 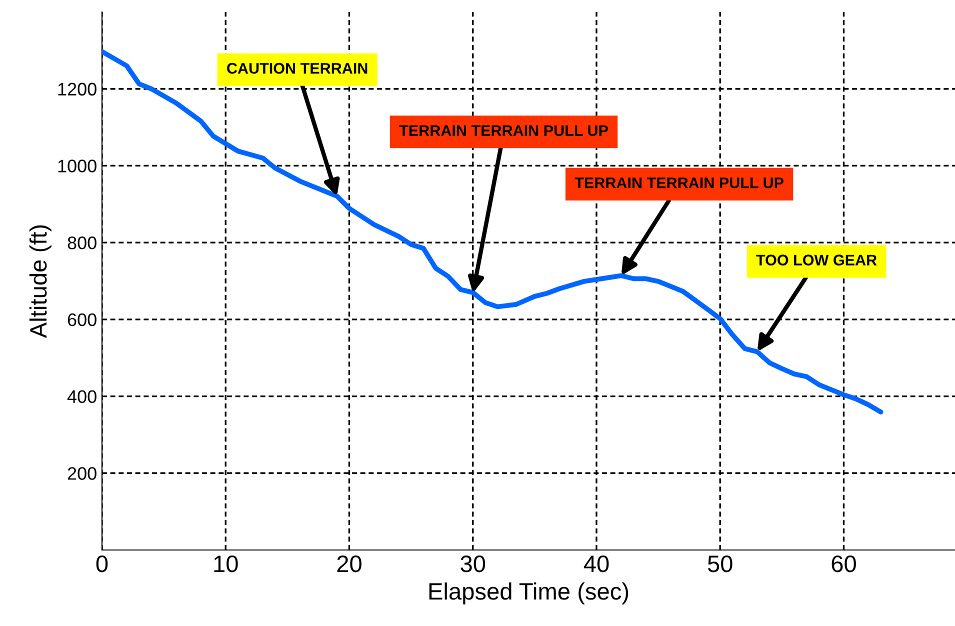 I want to click on annotation: CAUTION TERRAIN, so click(x=297, y=68).